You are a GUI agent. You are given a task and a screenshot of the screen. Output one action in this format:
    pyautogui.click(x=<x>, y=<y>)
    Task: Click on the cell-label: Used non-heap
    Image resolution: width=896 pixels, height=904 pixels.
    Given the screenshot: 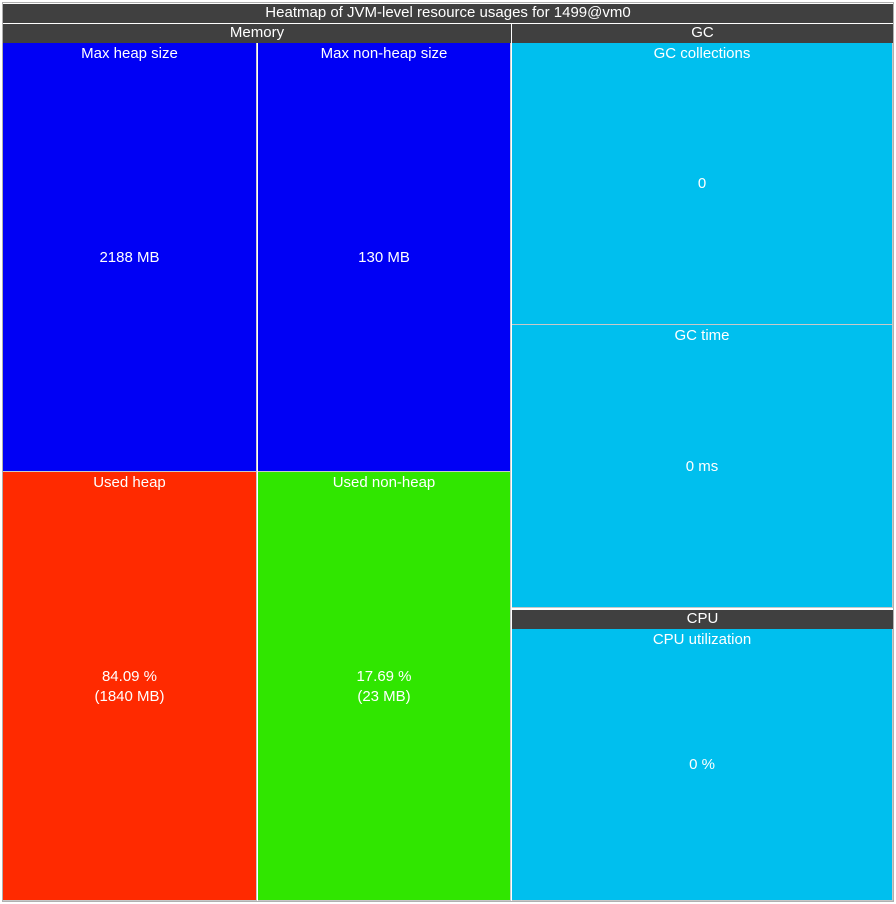 What is the action you would take?
    pyautogui.click(x=384, y=482)
    